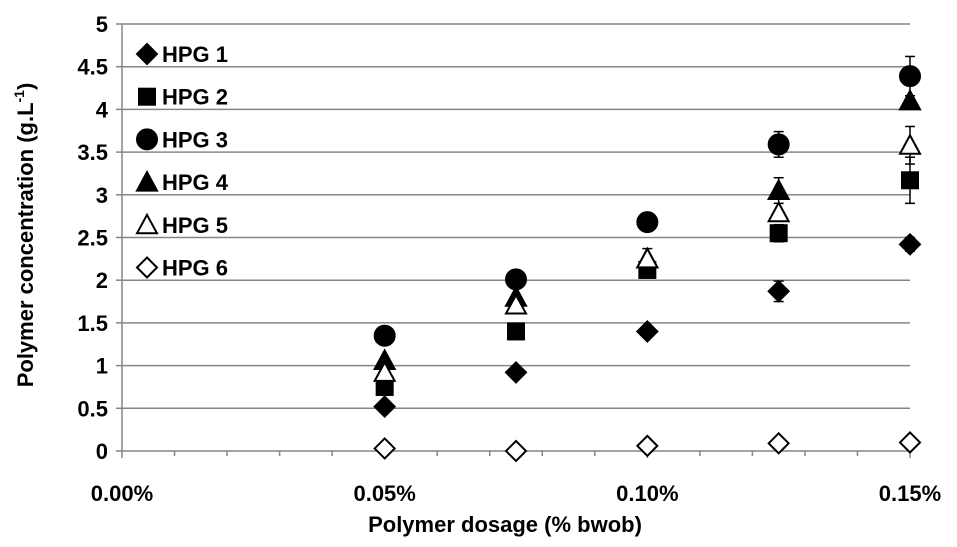 Image resolution: width=957 pixels, height=547 pixels. I want to click on legend: HPG 1 HPG 2 HPG 3 HPG 4 HPG 5 HPG 6, so click(182, 161).